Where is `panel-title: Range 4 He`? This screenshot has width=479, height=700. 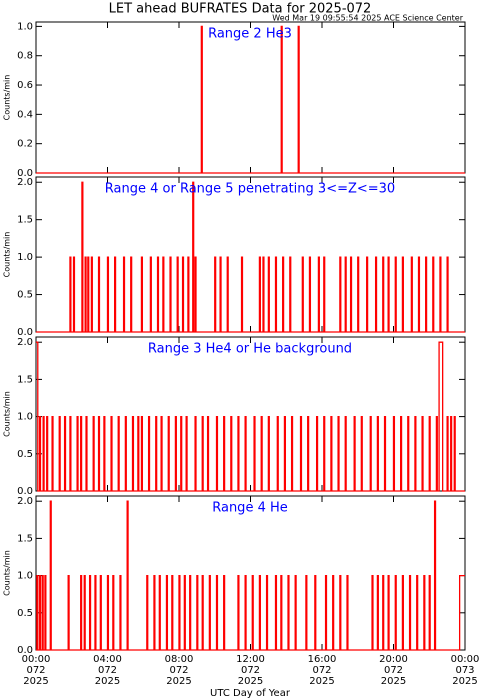
panel-title: Range 4 He is located at coordinates (250, 508).